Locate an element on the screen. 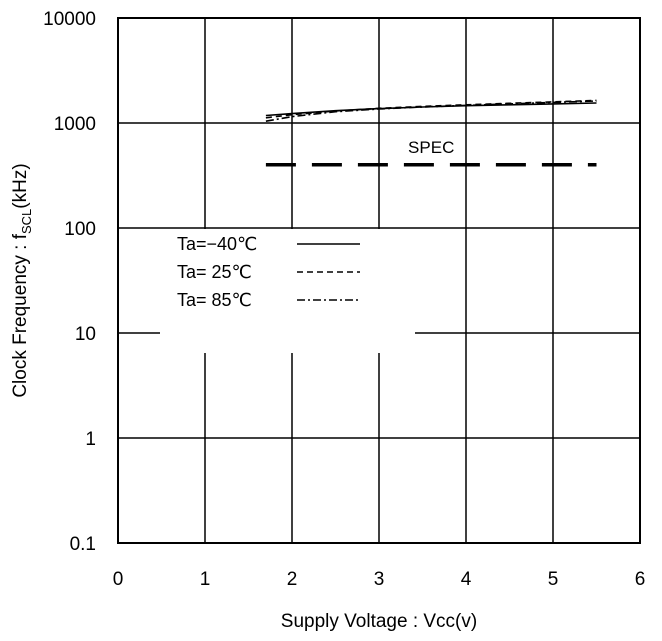 The width and height of the screenshot is (662, 641). y-axis-label: Clock Frequency : fSCL(kHz) is located at coordinates (22, 280).